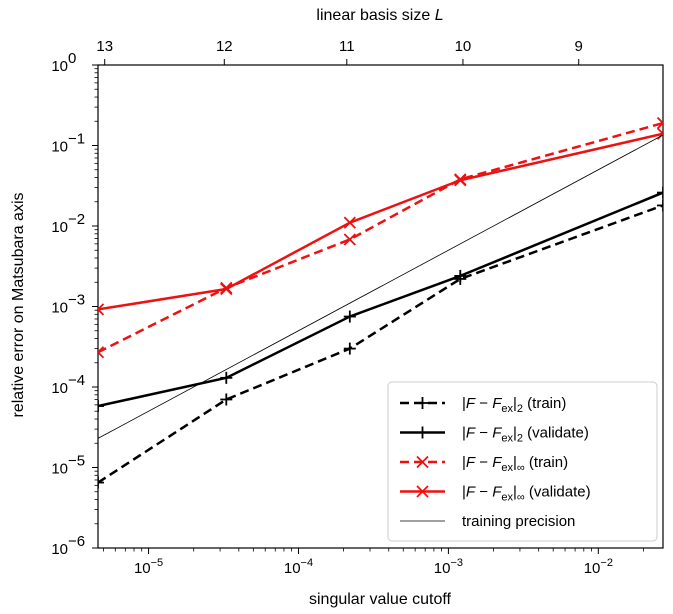 Image resolution: width=673 pixels, height=614 pixels. What do you see at coordinates (379, 15) in the screenshot?
I see `top-axis-label: linear basis size L` at bounding box center [379, 15].